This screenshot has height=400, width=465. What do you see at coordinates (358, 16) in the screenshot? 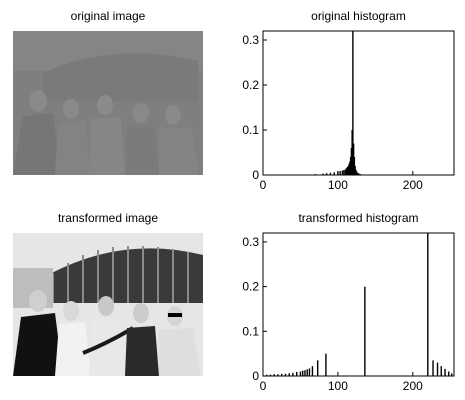
I see `original-histogram-title: original histogram` at bounding box center [358, 16].